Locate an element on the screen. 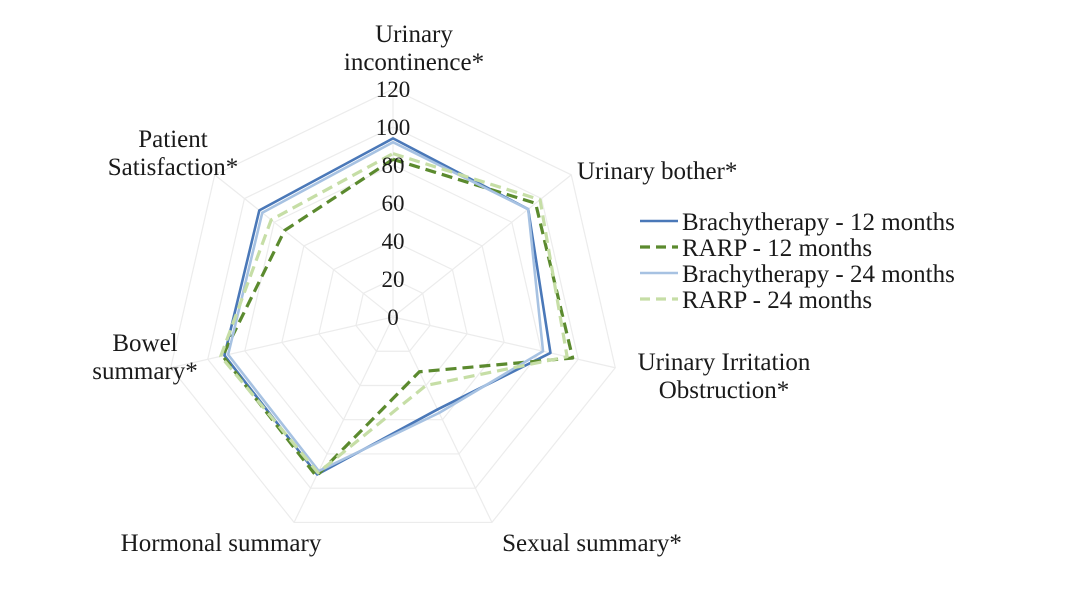  legend-item: RARP - 12 months is located at coordinates (756, 248).